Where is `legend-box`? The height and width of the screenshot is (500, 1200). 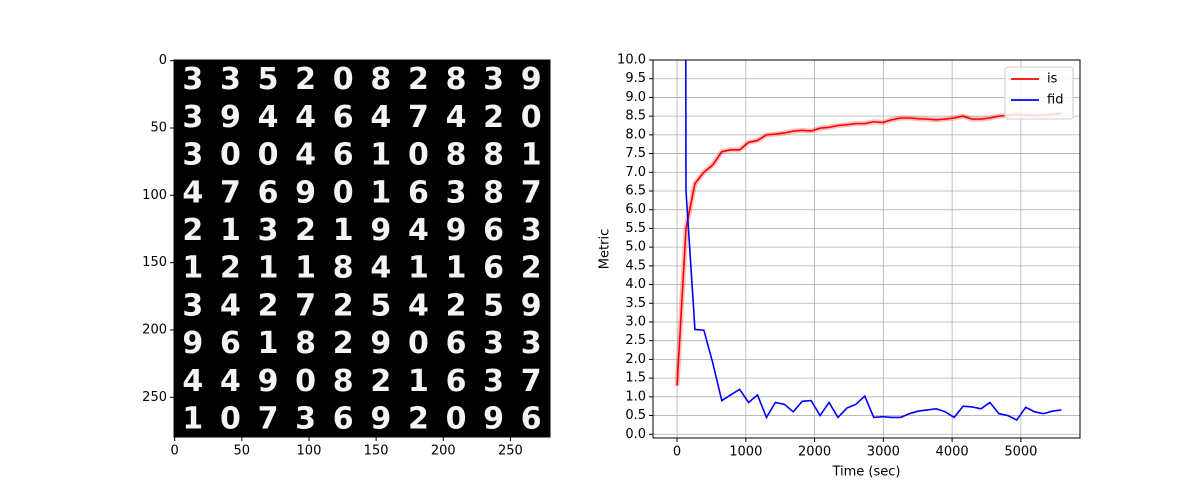 legend-box is located at coordinates (1039, 93).